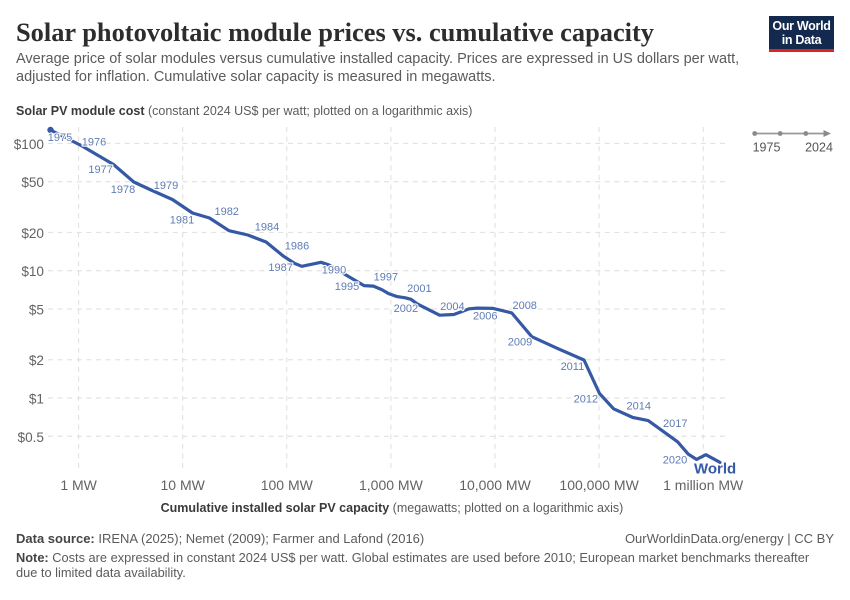 The image size is (850, 600). What do you see at coordinates (586, 400) in the screenshot?
I see `svg-text: 2012` at bounding box center [586, 400].